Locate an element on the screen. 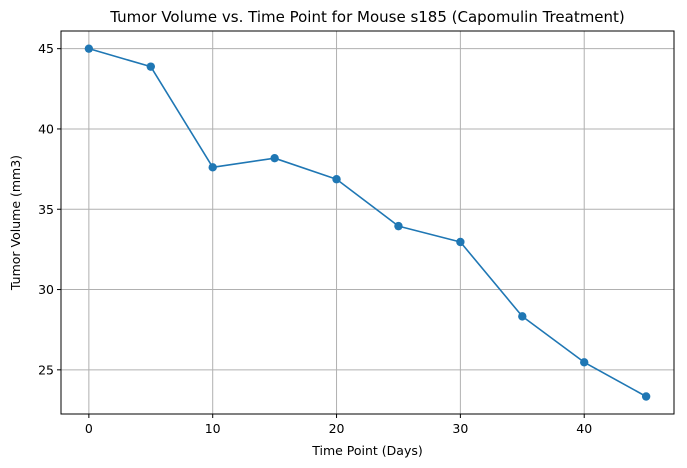 The image size is (687, 468). y-tick-label-25: 25 is located at coordinates (46, 369).